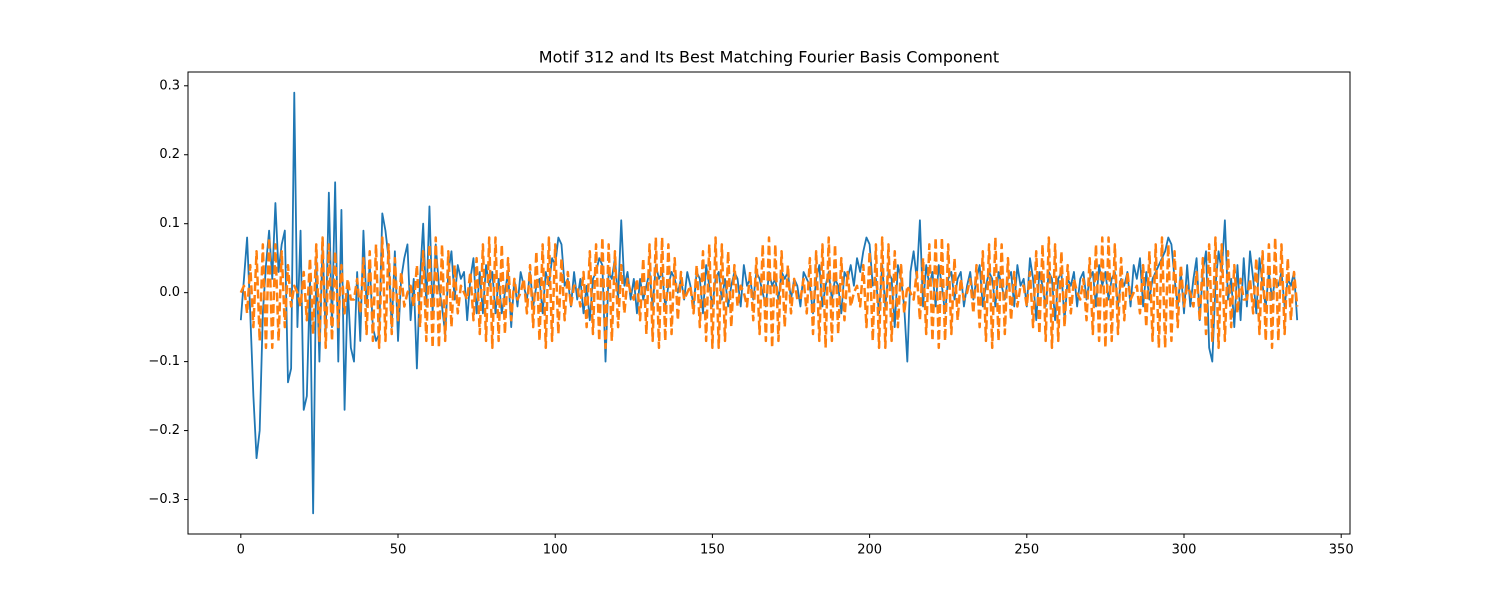  Describe the element at coordinates (1026, 550) in the screenshot. I see `x-tick-label: 250` at that location.